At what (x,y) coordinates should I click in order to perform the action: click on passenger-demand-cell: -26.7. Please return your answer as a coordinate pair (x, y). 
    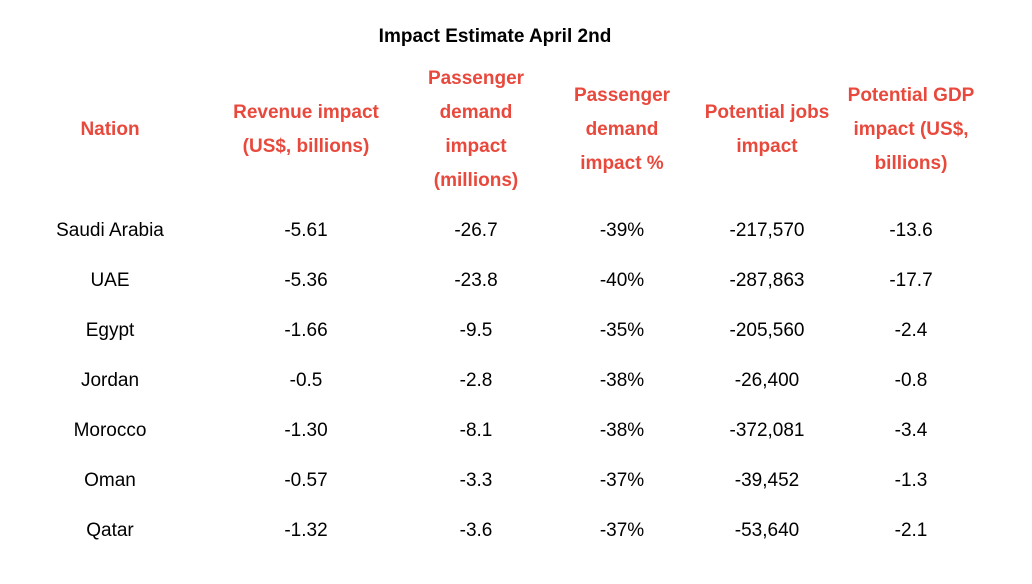
    Looking at the image, I should click on (476, 230).